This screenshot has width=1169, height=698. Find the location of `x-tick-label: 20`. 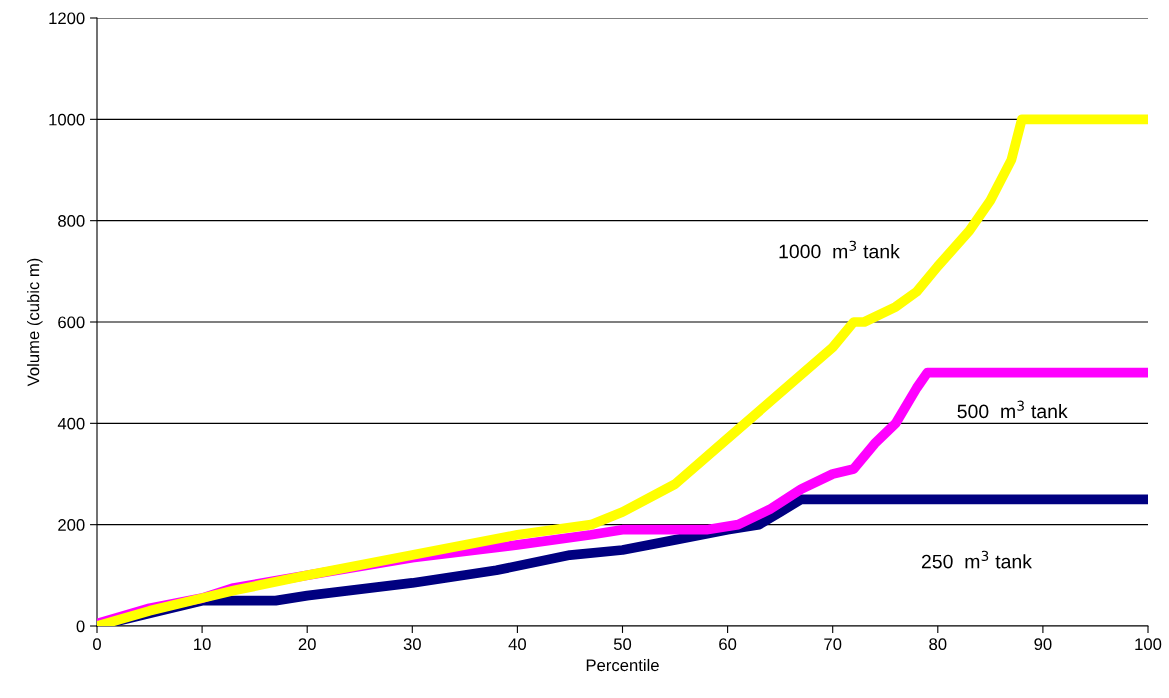

x-tick-label: 20 is located at coordinates (307, 644).